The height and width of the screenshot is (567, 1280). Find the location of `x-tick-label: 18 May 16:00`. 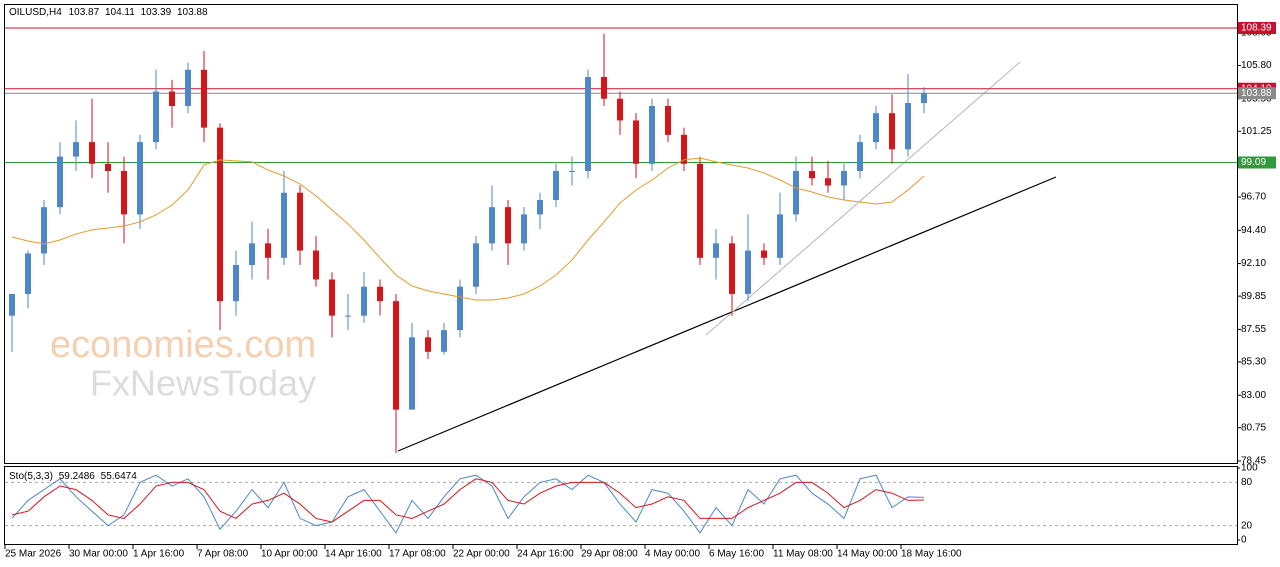

x-tick-label: 18 May 16:00 is located at coordinates (931, 554).